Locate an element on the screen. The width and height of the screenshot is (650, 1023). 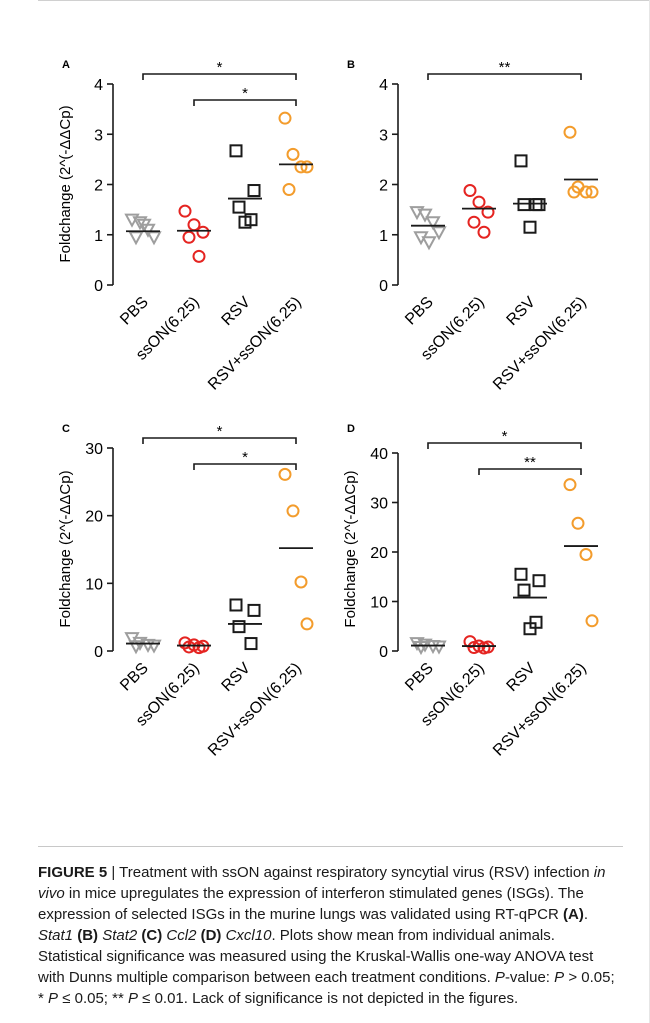
caption-text: > 0.05; * is located at coordinates (326, 988).